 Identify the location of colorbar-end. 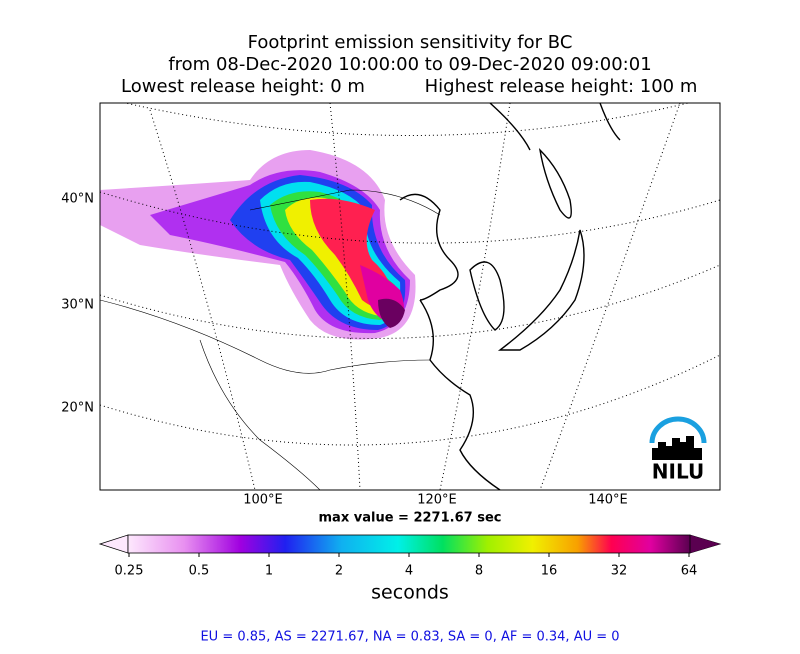
(705, 544).